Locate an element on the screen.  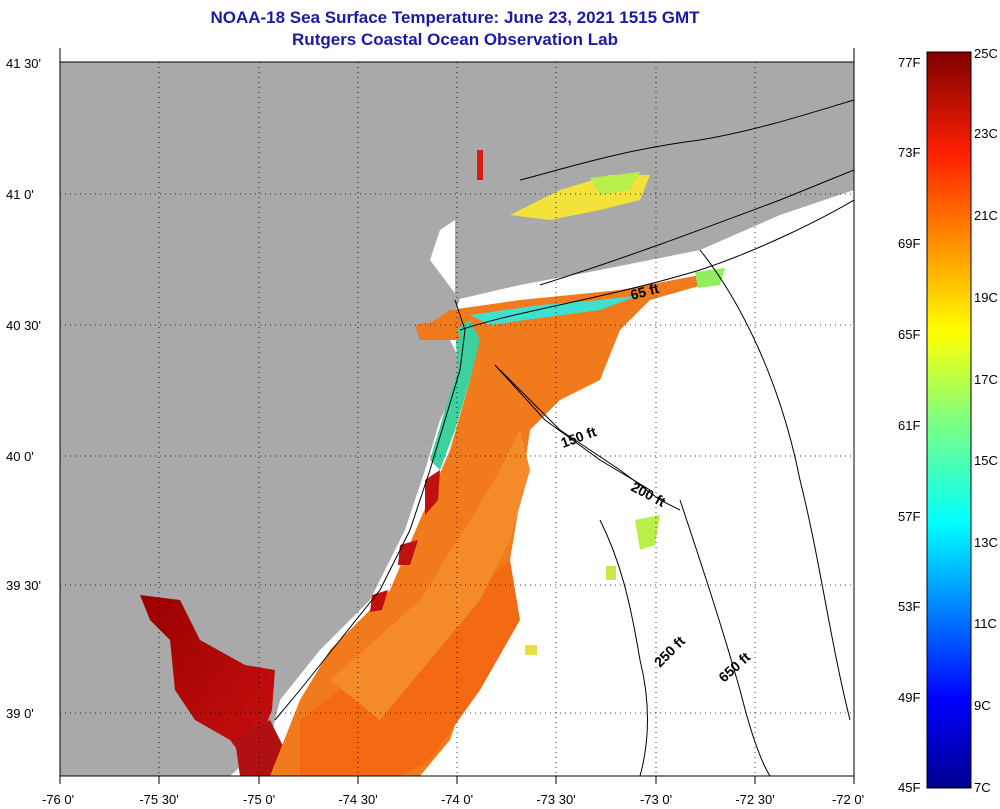
colorbar-c-label: 15C is located at coordinates (986, 460).